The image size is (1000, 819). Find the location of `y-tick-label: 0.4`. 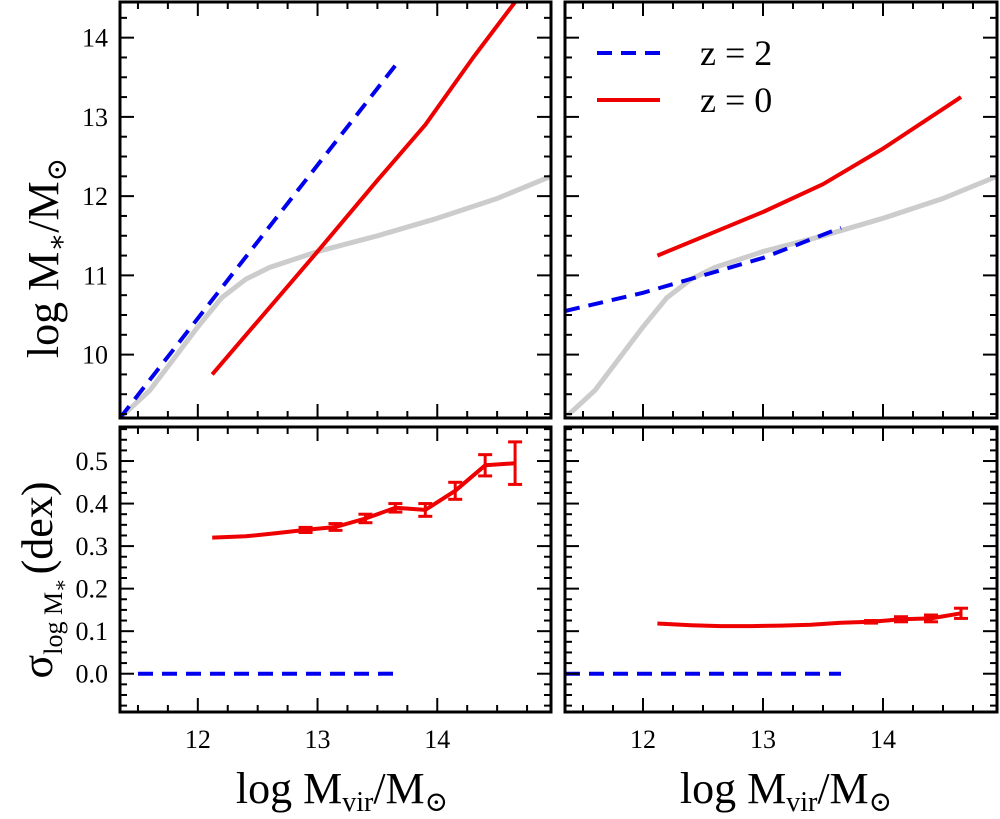

y-tick-label: 0.4 is located at coordinates (92, 504).